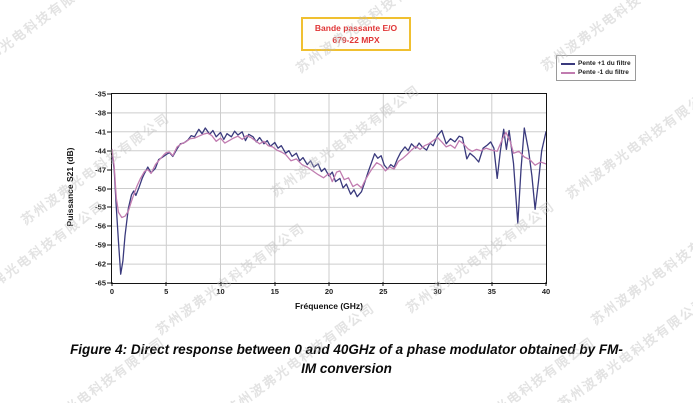 The image size is (693, 403). I want to click on x-tick-label: 25, so click(383, 291).